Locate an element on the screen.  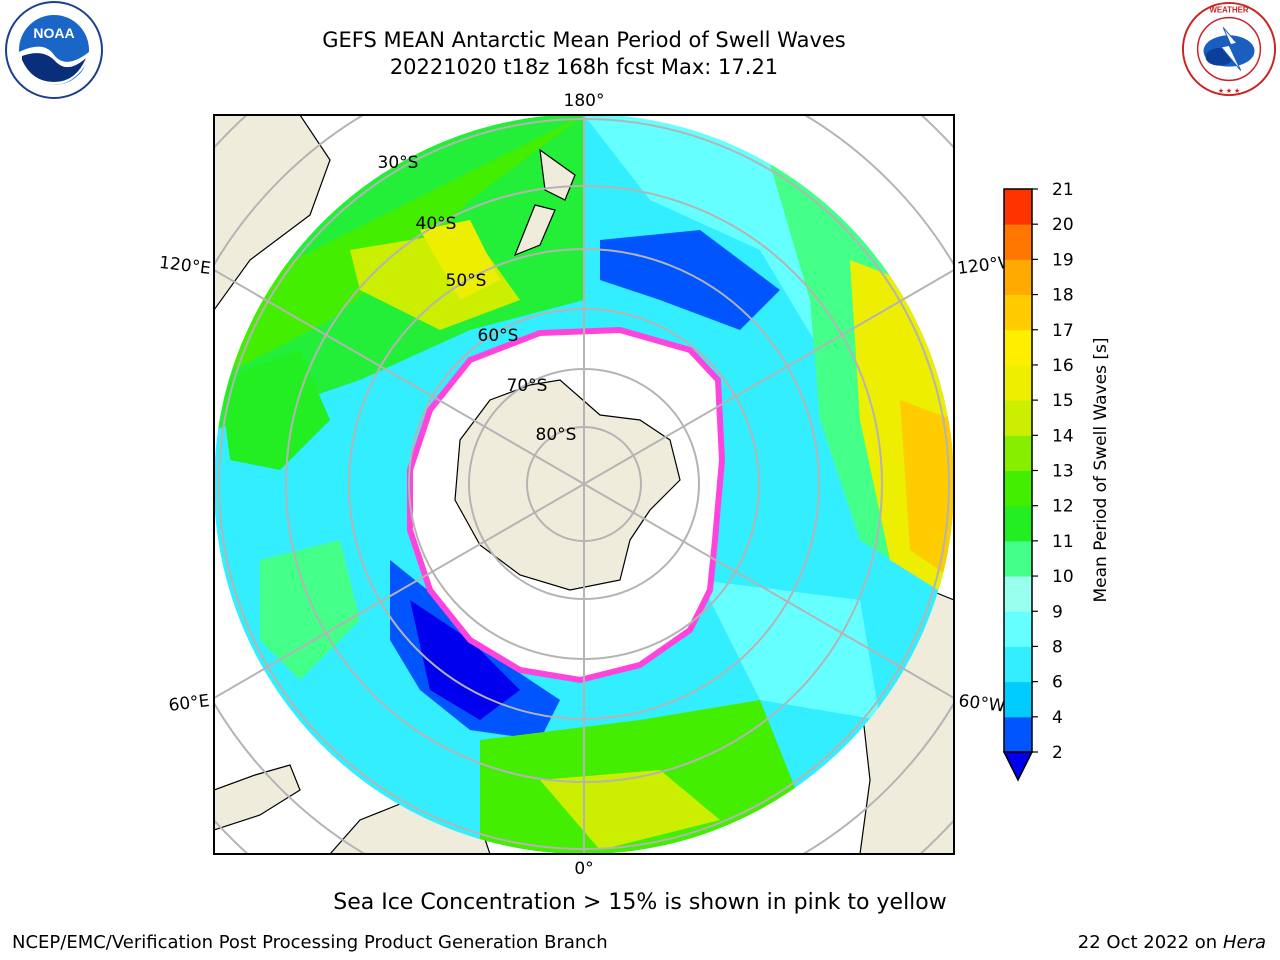
land-australia is located at coordinates (272, 213).